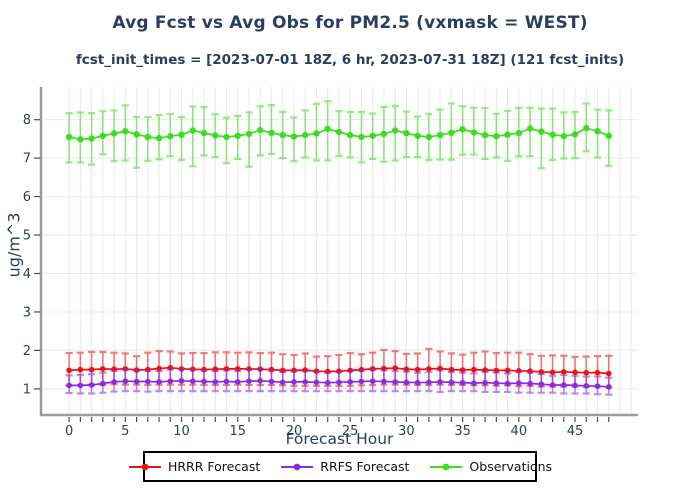 This screenshot has width=700, height=500. Describe the element at coordinates (27, 197) in the screenshot. I see `svg-text: 6` at that location.